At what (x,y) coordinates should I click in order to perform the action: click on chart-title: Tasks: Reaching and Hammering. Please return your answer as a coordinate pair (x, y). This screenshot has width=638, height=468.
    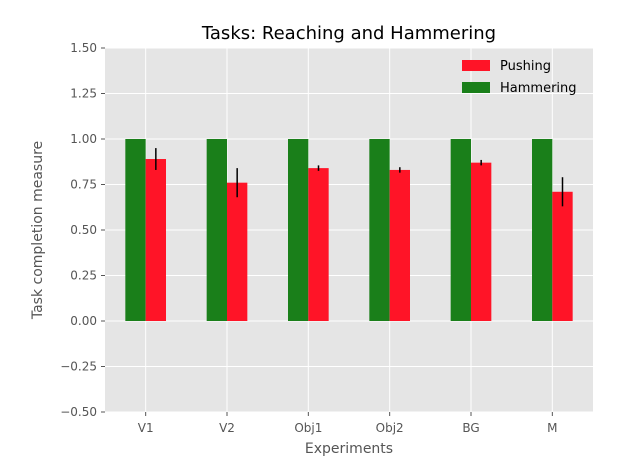
    Looking at the image, I should click on (348, 33).